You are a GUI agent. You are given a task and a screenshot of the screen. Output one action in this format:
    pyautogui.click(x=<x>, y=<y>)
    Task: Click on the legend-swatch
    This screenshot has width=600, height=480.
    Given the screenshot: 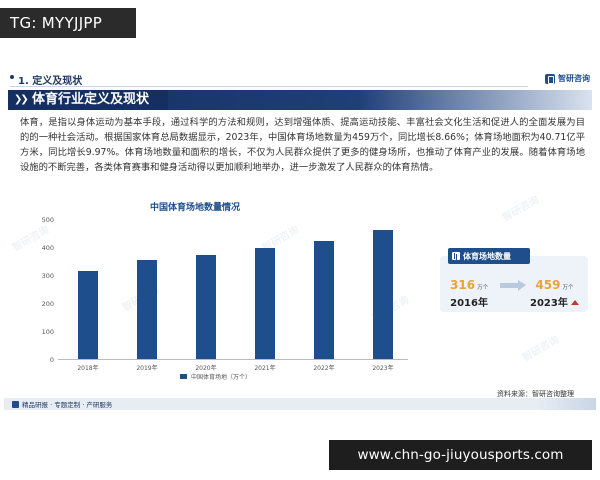 What is the action you would take?
    pyautogui.click(x=183, y=376)
    